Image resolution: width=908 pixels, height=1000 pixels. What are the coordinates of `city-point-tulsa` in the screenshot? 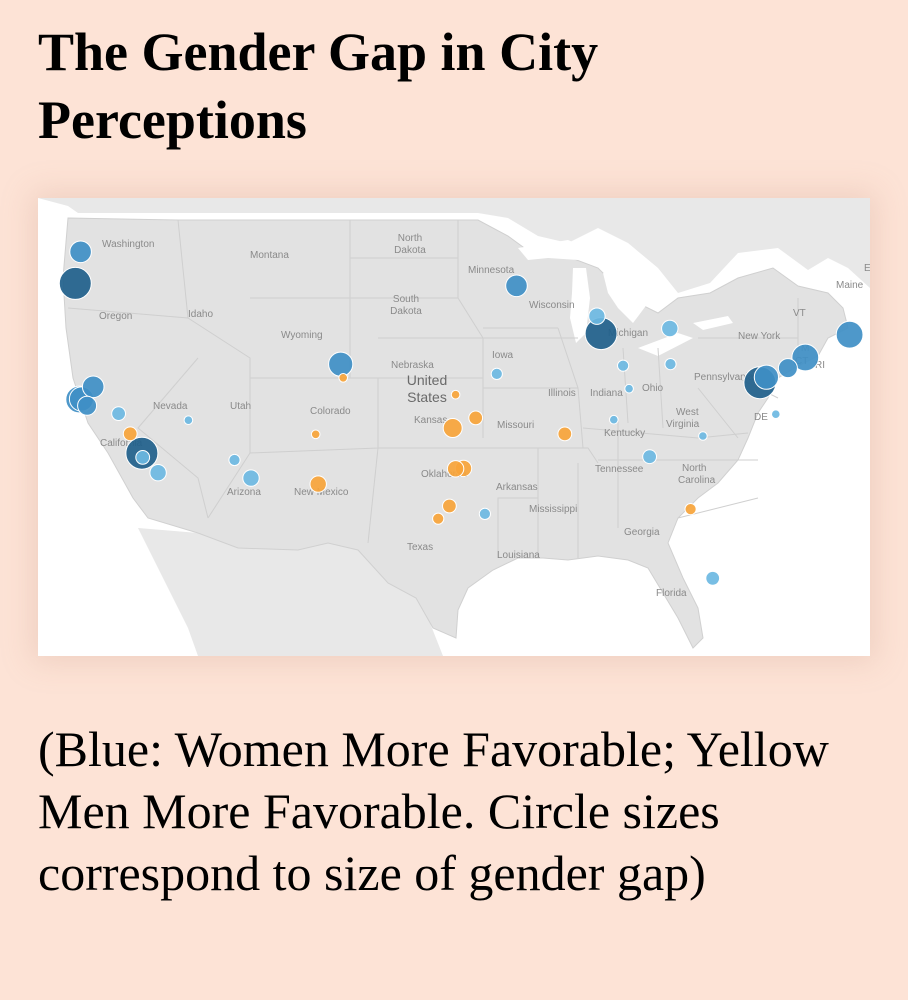 It's located at (476, 418).